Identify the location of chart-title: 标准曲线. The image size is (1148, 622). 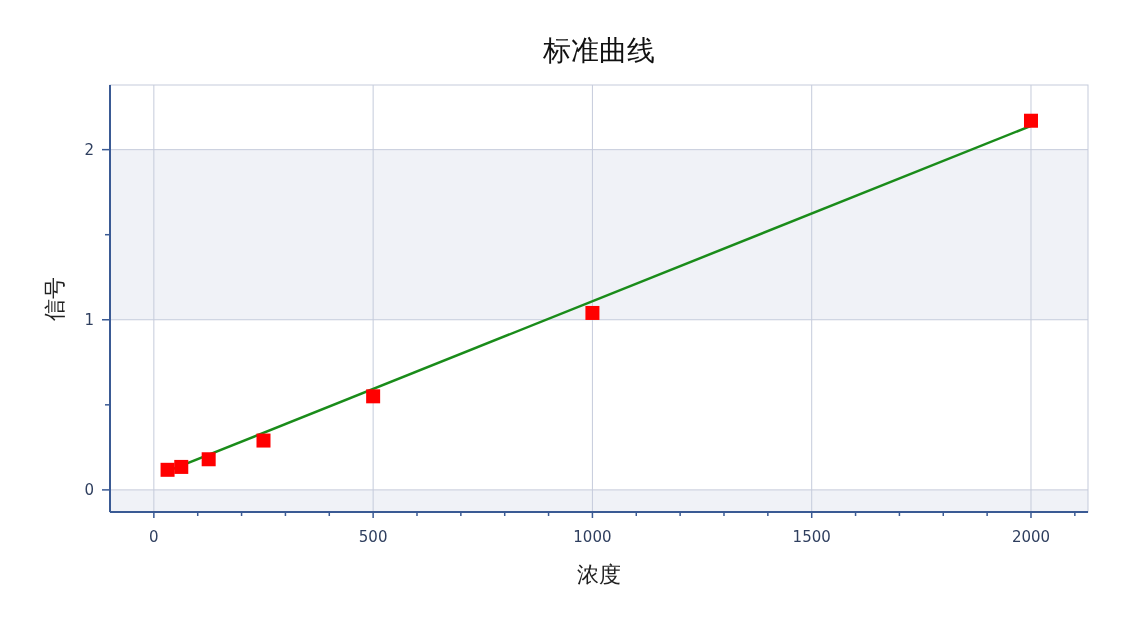
(598, 50).